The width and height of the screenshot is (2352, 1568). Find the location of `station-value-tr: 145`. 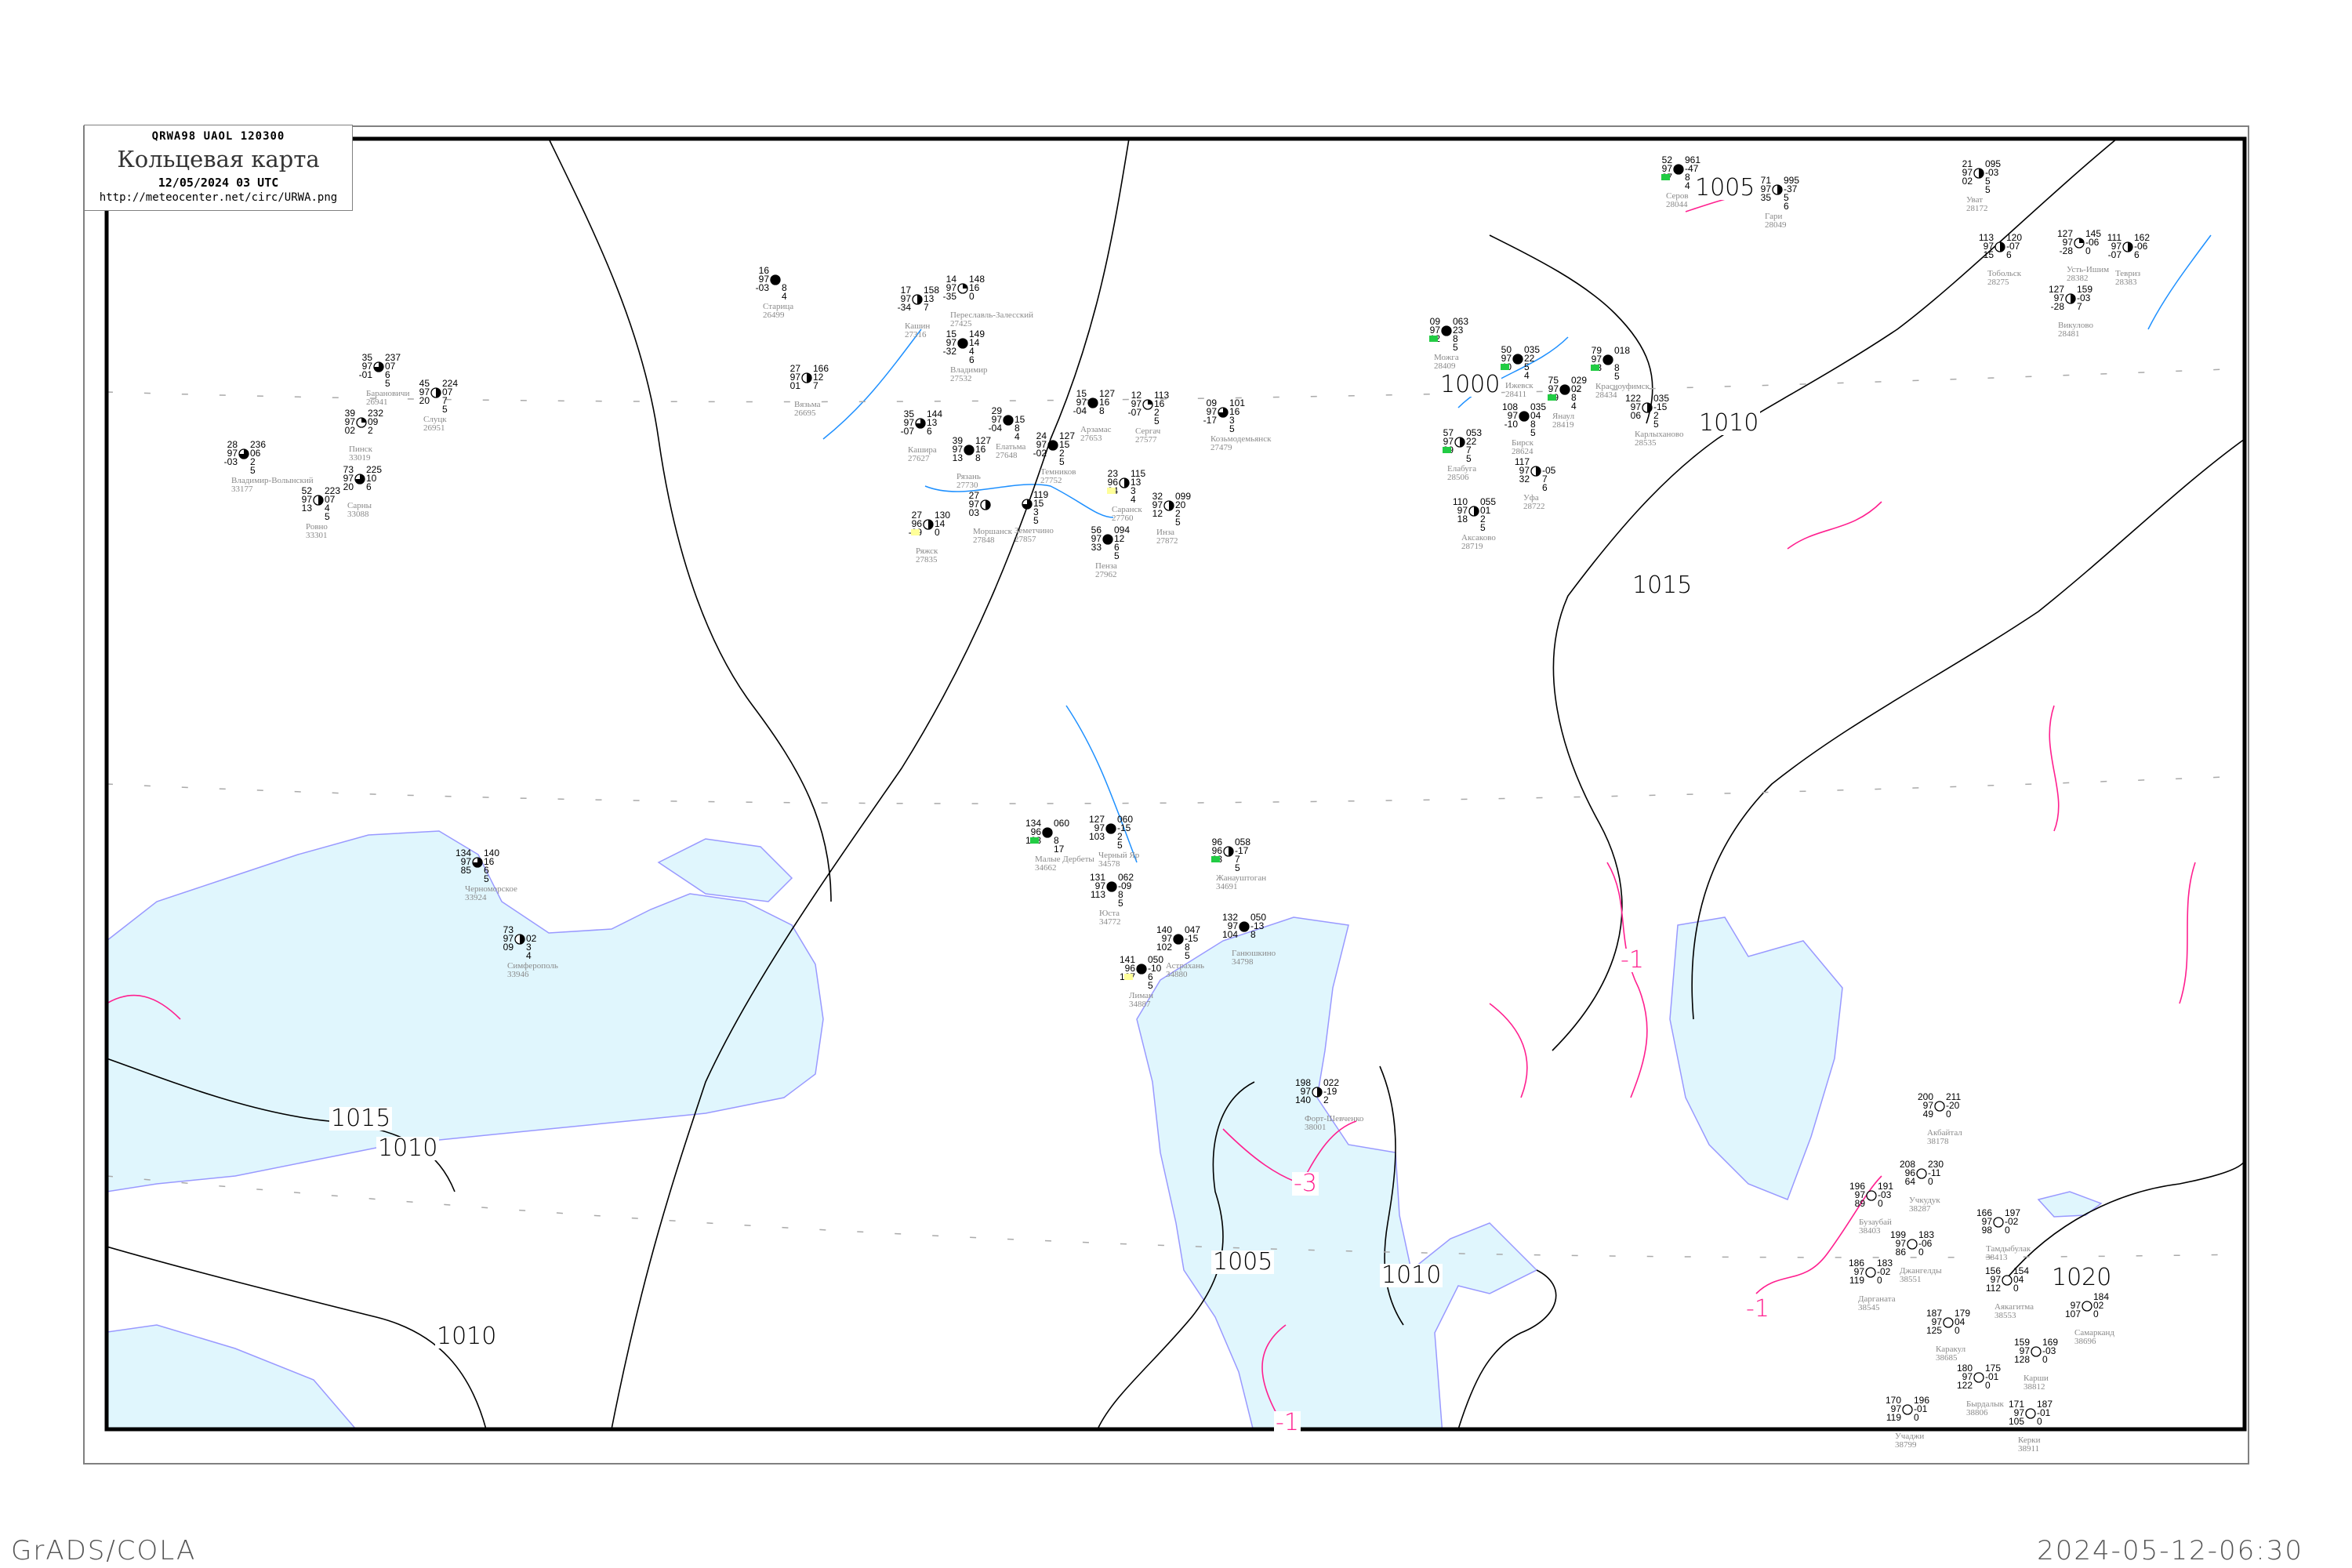

station-value-tr: 145 is located at coordinates (2093, 233).